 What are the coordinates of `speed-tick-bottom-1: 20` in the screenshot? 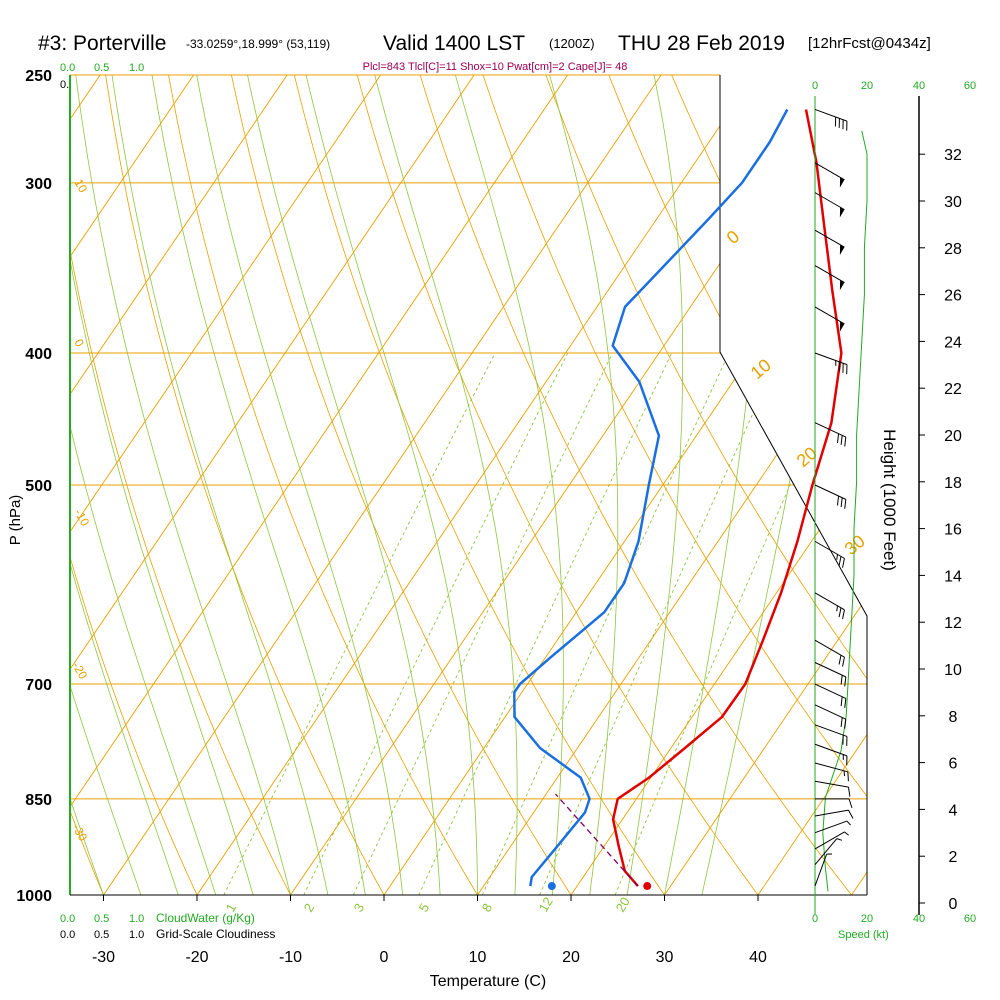 It's located at (867, 919).